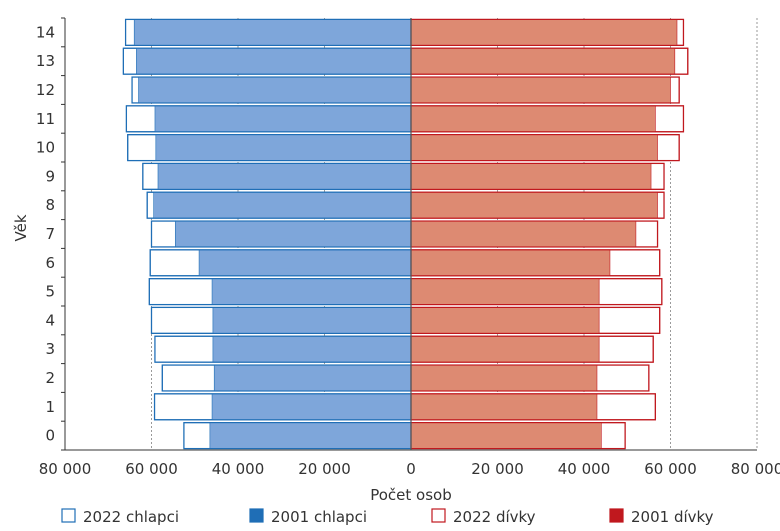 The width and height of the screenshot is (780, 531). I want to click on y-tick-label: 11, so click(45, 119).